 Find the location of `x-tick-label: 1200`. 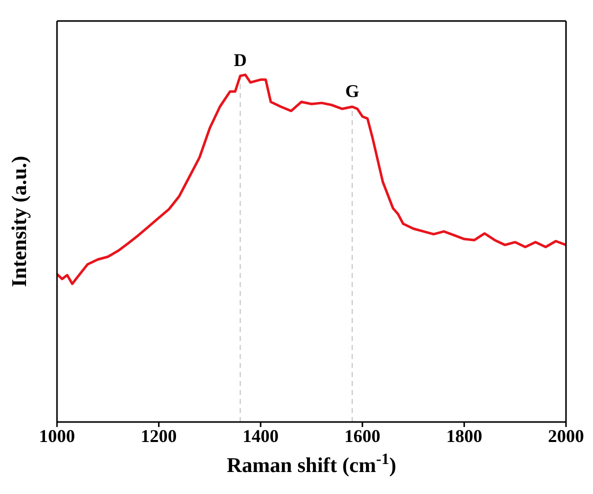

x-tick-label: 1200 is located at coordinates (158, 436).